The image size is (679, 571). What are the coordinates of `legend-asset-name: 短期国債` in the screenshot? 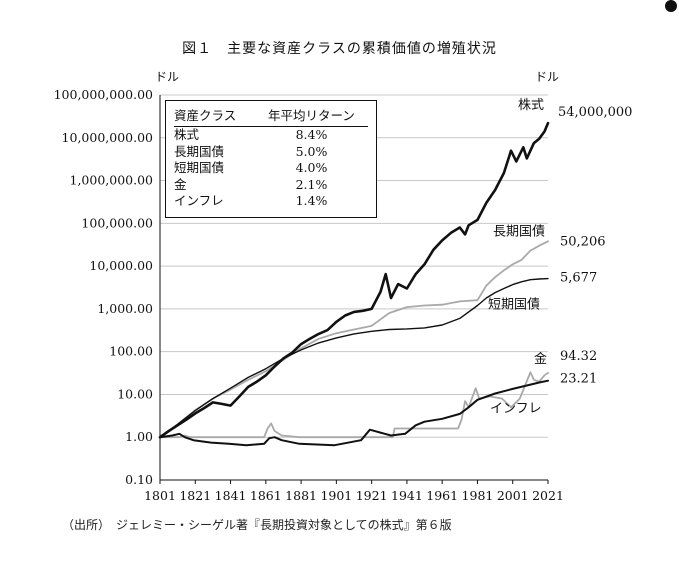 It's located at (199, 167).